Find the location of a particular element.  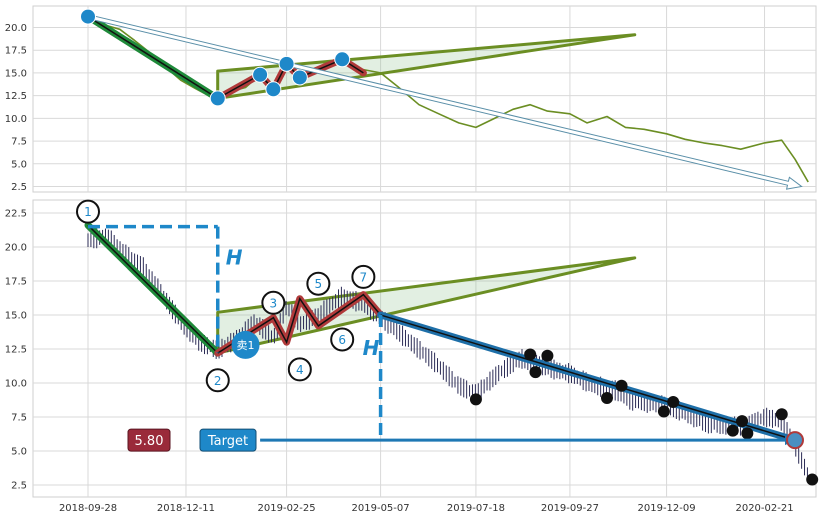

wave-label-number: 5 is located at coordinates (319, 284).